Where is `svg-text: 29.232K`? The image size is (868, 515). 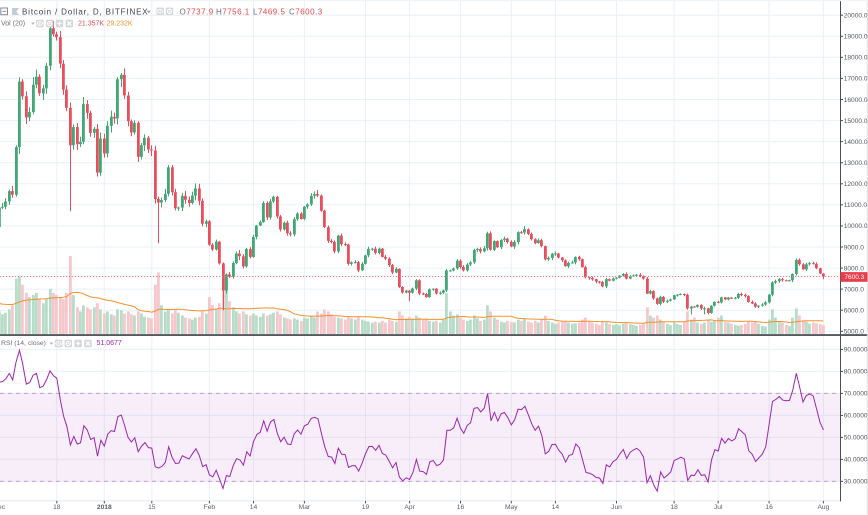 svg-text: 29.232K is located at coordinates (120, 24).